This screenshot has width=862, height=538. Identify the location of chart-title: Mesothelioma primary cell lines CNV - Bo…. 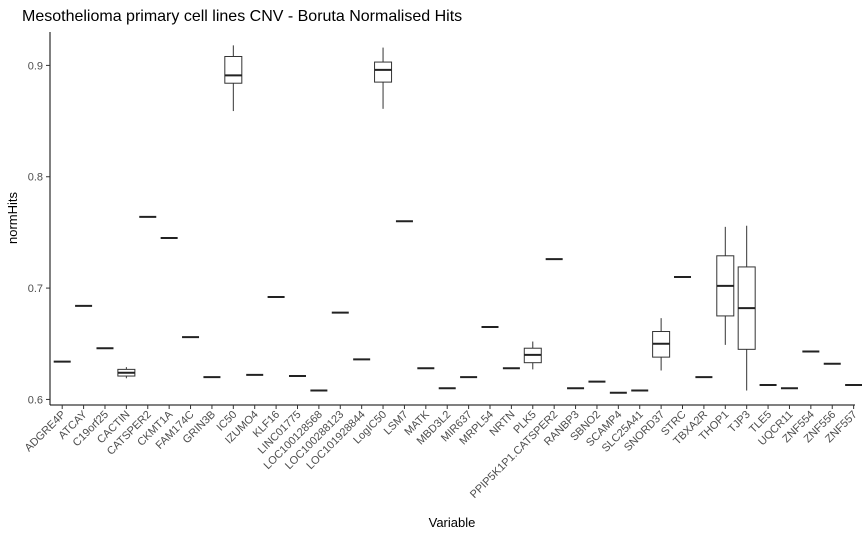
(242, 16).